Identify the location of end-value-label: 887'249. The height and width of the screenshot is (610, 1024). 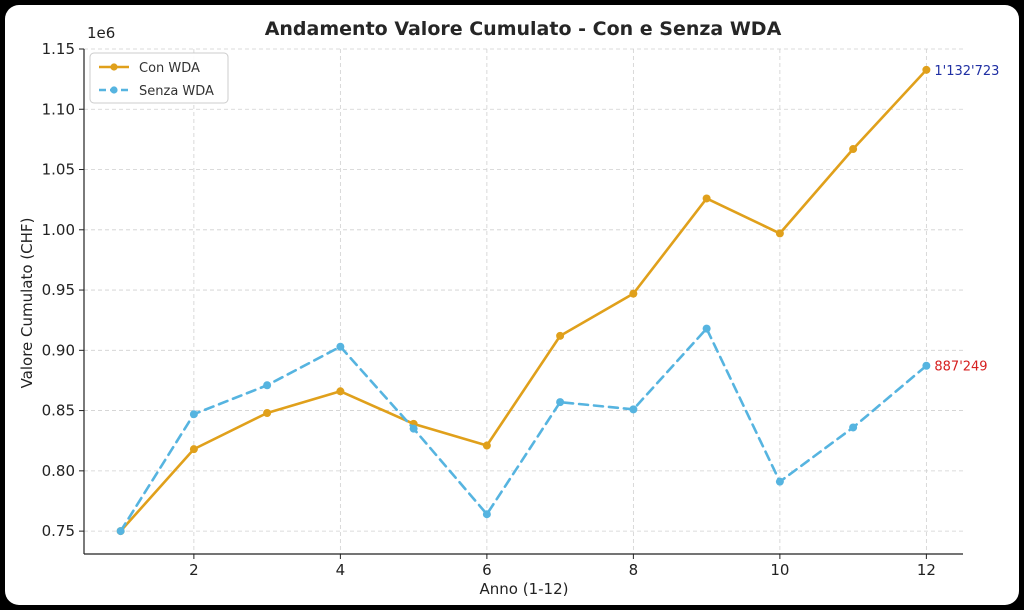
(960, 367).